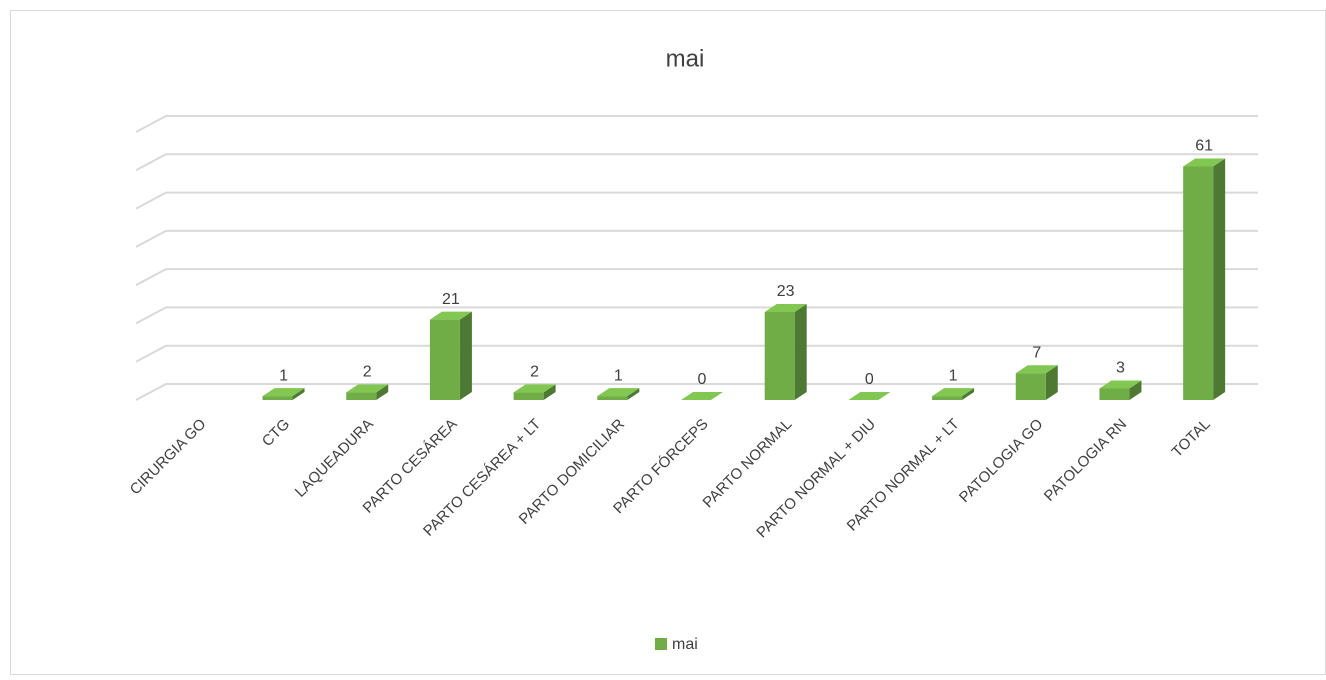 This screenshot has height=680, width=1326. What do you see at coordinates (1120, 368) in the screenshot?
I see `data-label: 3` at bounding box center [1120, 368].